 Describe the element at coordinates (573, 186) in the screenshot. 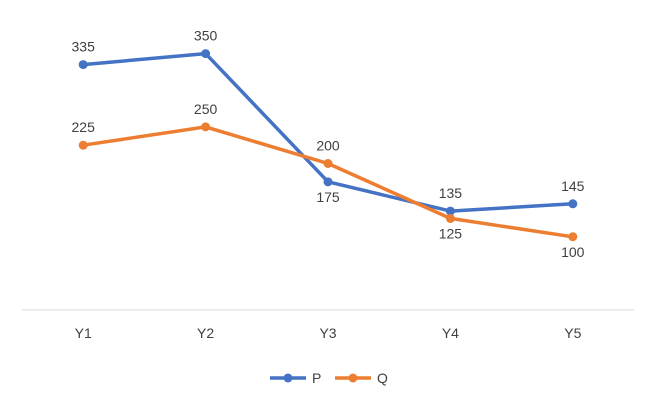

I see `series-p-data-label: 145` at that location.